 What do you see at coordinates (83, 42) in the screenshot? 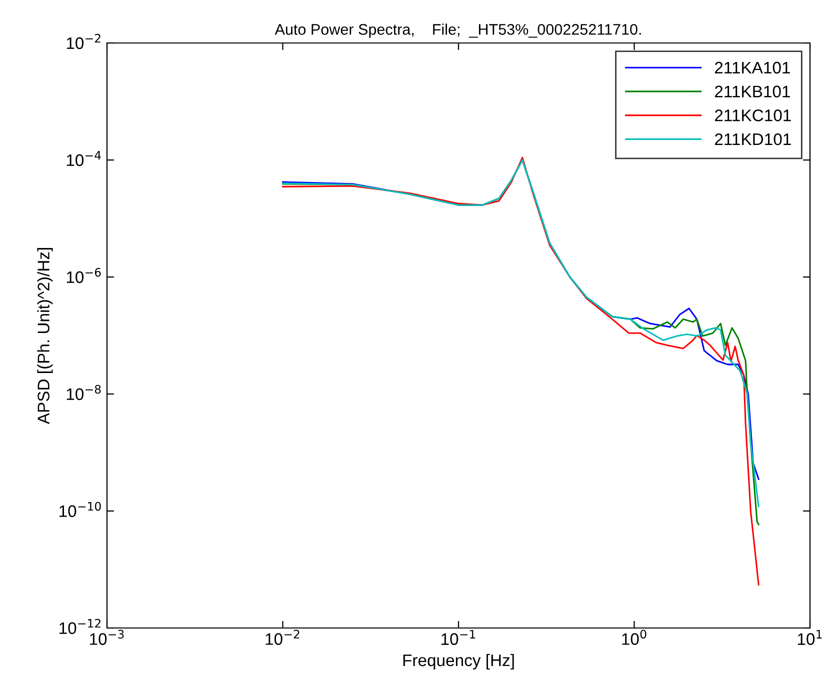
I see `y-tick-label: 10$^{−2}$` at bounding box center [83, 42].